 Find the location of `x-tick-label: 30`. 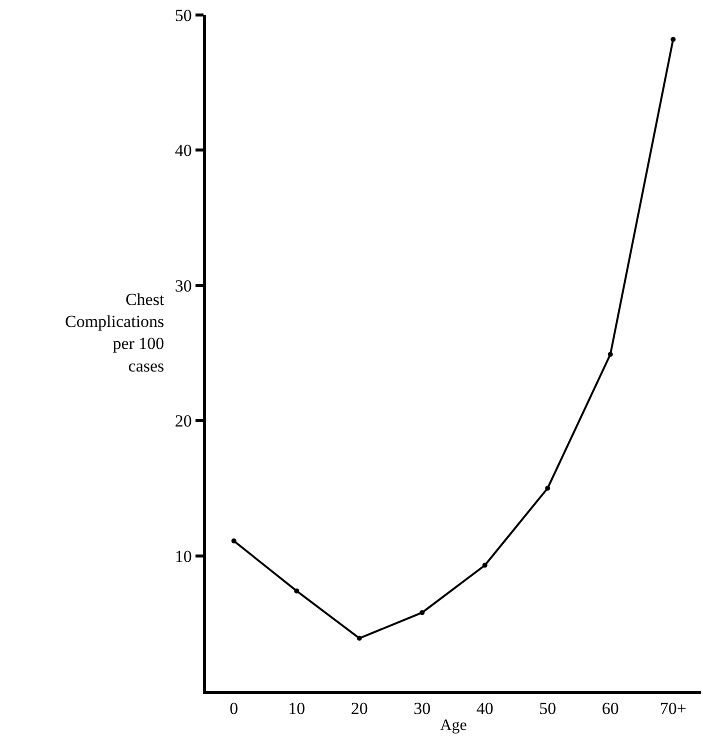

x-tick-label: 30 is located at coordinates (422, 708).